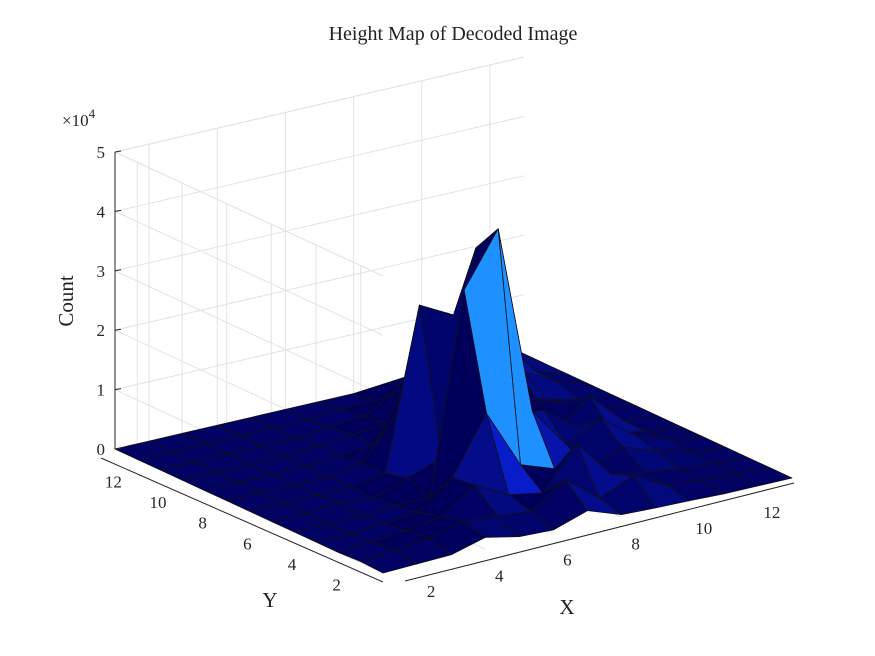 This screenshot has height=656, width=875. I want to click on x-tick-label: 6, so click(567, 559).